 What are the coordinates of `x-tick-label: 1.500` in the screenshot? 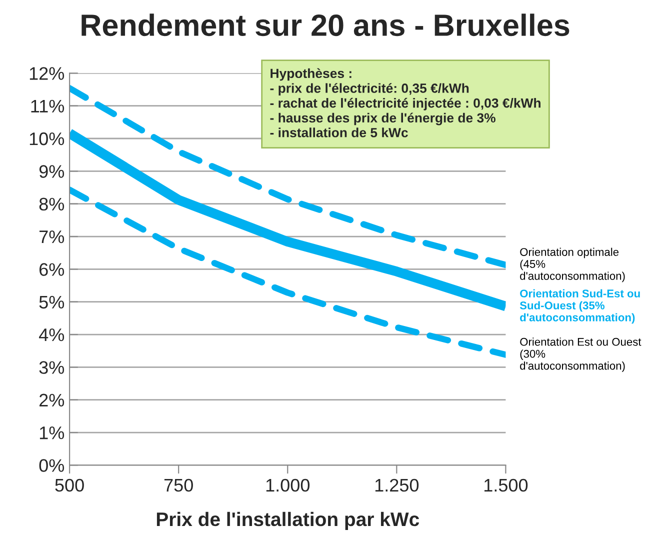 It's located at (506, 485).